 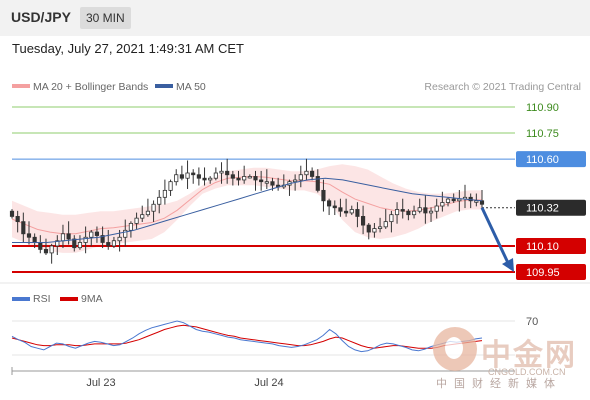 What do you see at coordinates (21, 299) in the screenshot?
I see `legend-swatch-rsi` at bounding box center [21, 299].